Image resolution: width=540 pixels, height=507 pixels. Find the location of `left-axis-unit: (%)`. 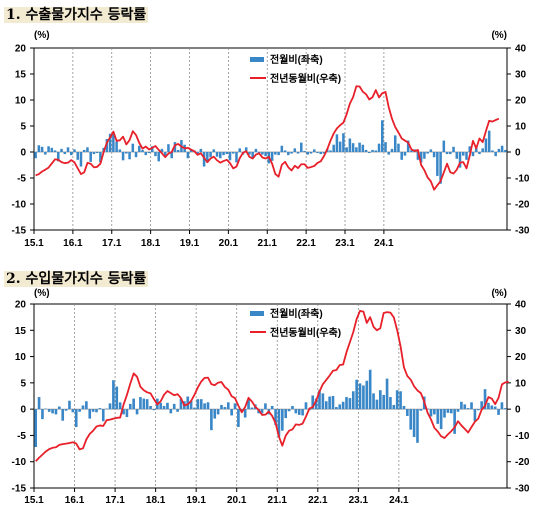

left-axis-unit: (%) is located at coordinates (42, 35).